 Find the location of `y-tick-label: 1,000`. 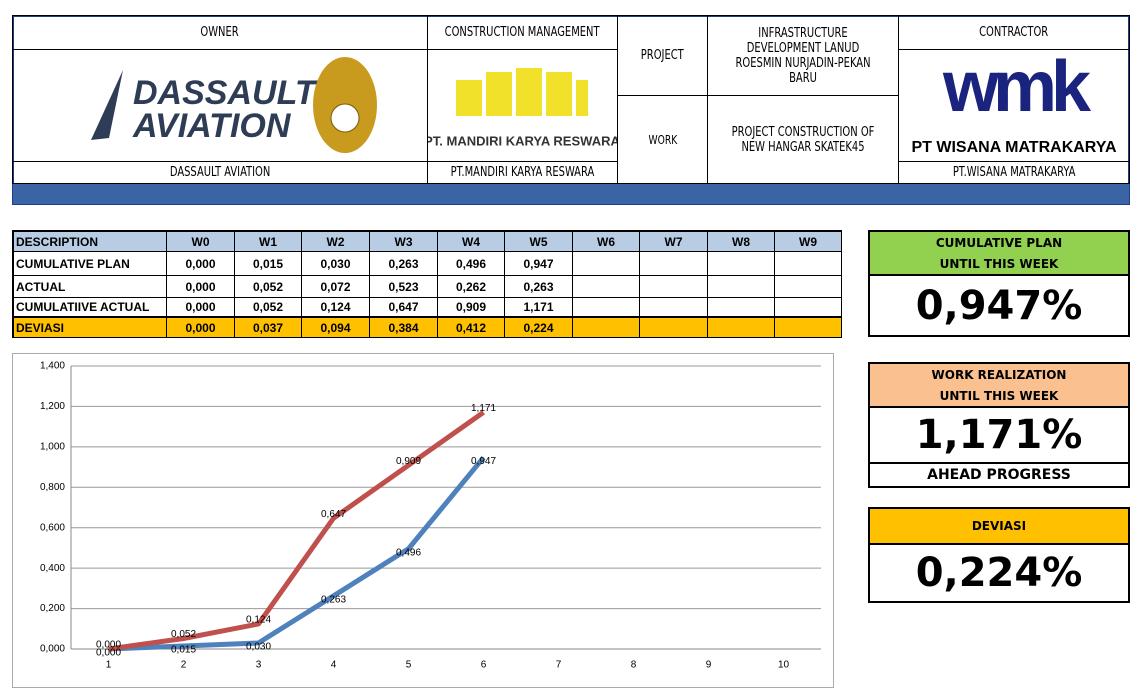

y-tick-label: 1,000 is located at coordinates (52, 446).